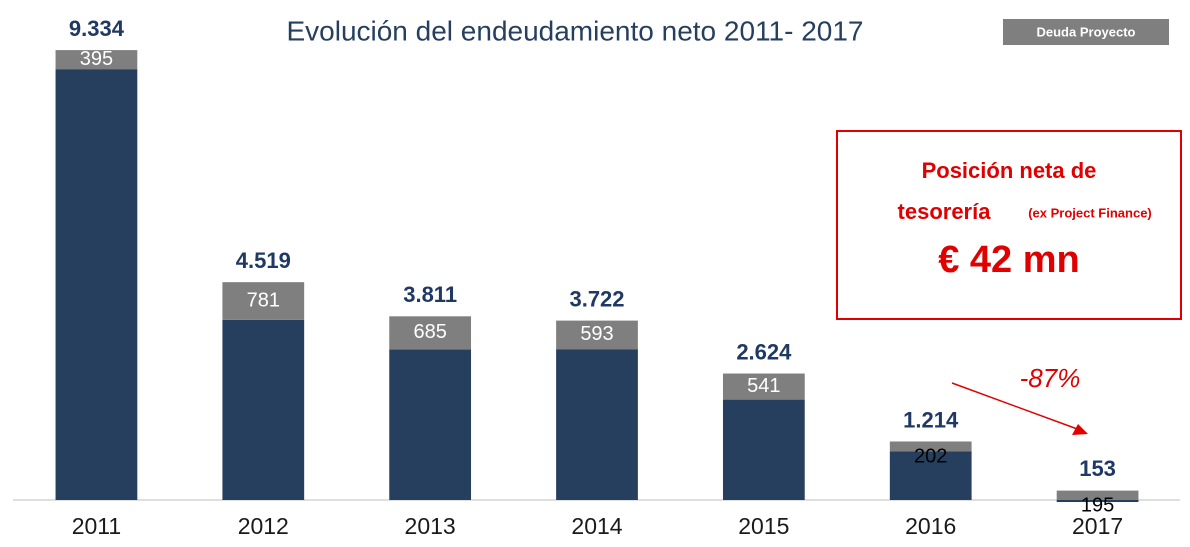 The image size is (1190, 547). I want to click on segment-label: 781, so click(263, 300).